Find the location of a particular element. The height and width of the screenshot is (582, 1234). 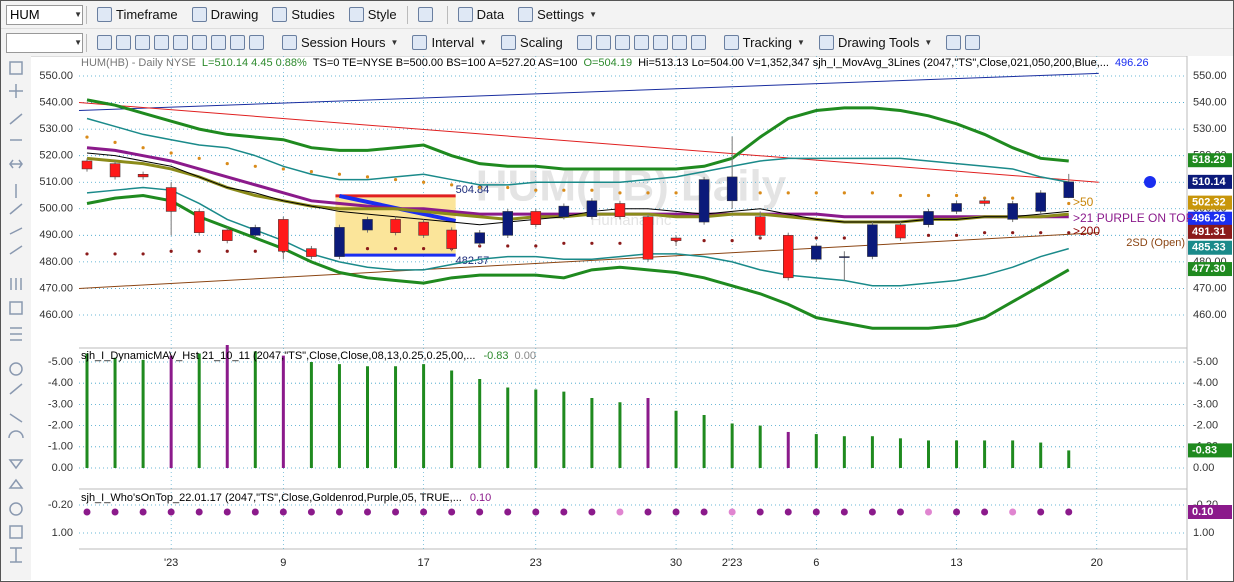

price-badge-label: -0.83 is located at coordinates (1204, 450).